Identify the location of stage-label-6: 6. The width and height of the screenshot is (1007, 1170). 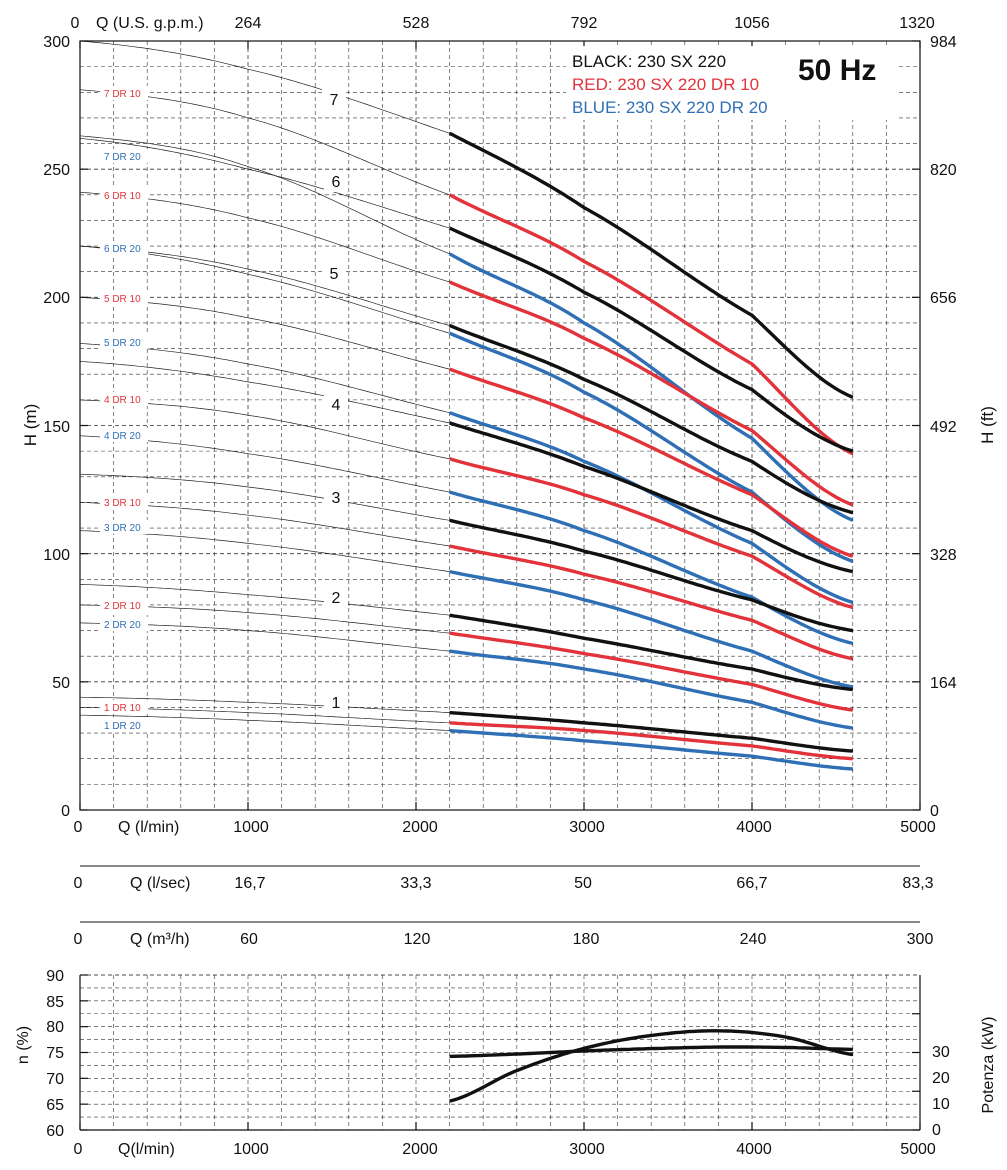
(336, 182).